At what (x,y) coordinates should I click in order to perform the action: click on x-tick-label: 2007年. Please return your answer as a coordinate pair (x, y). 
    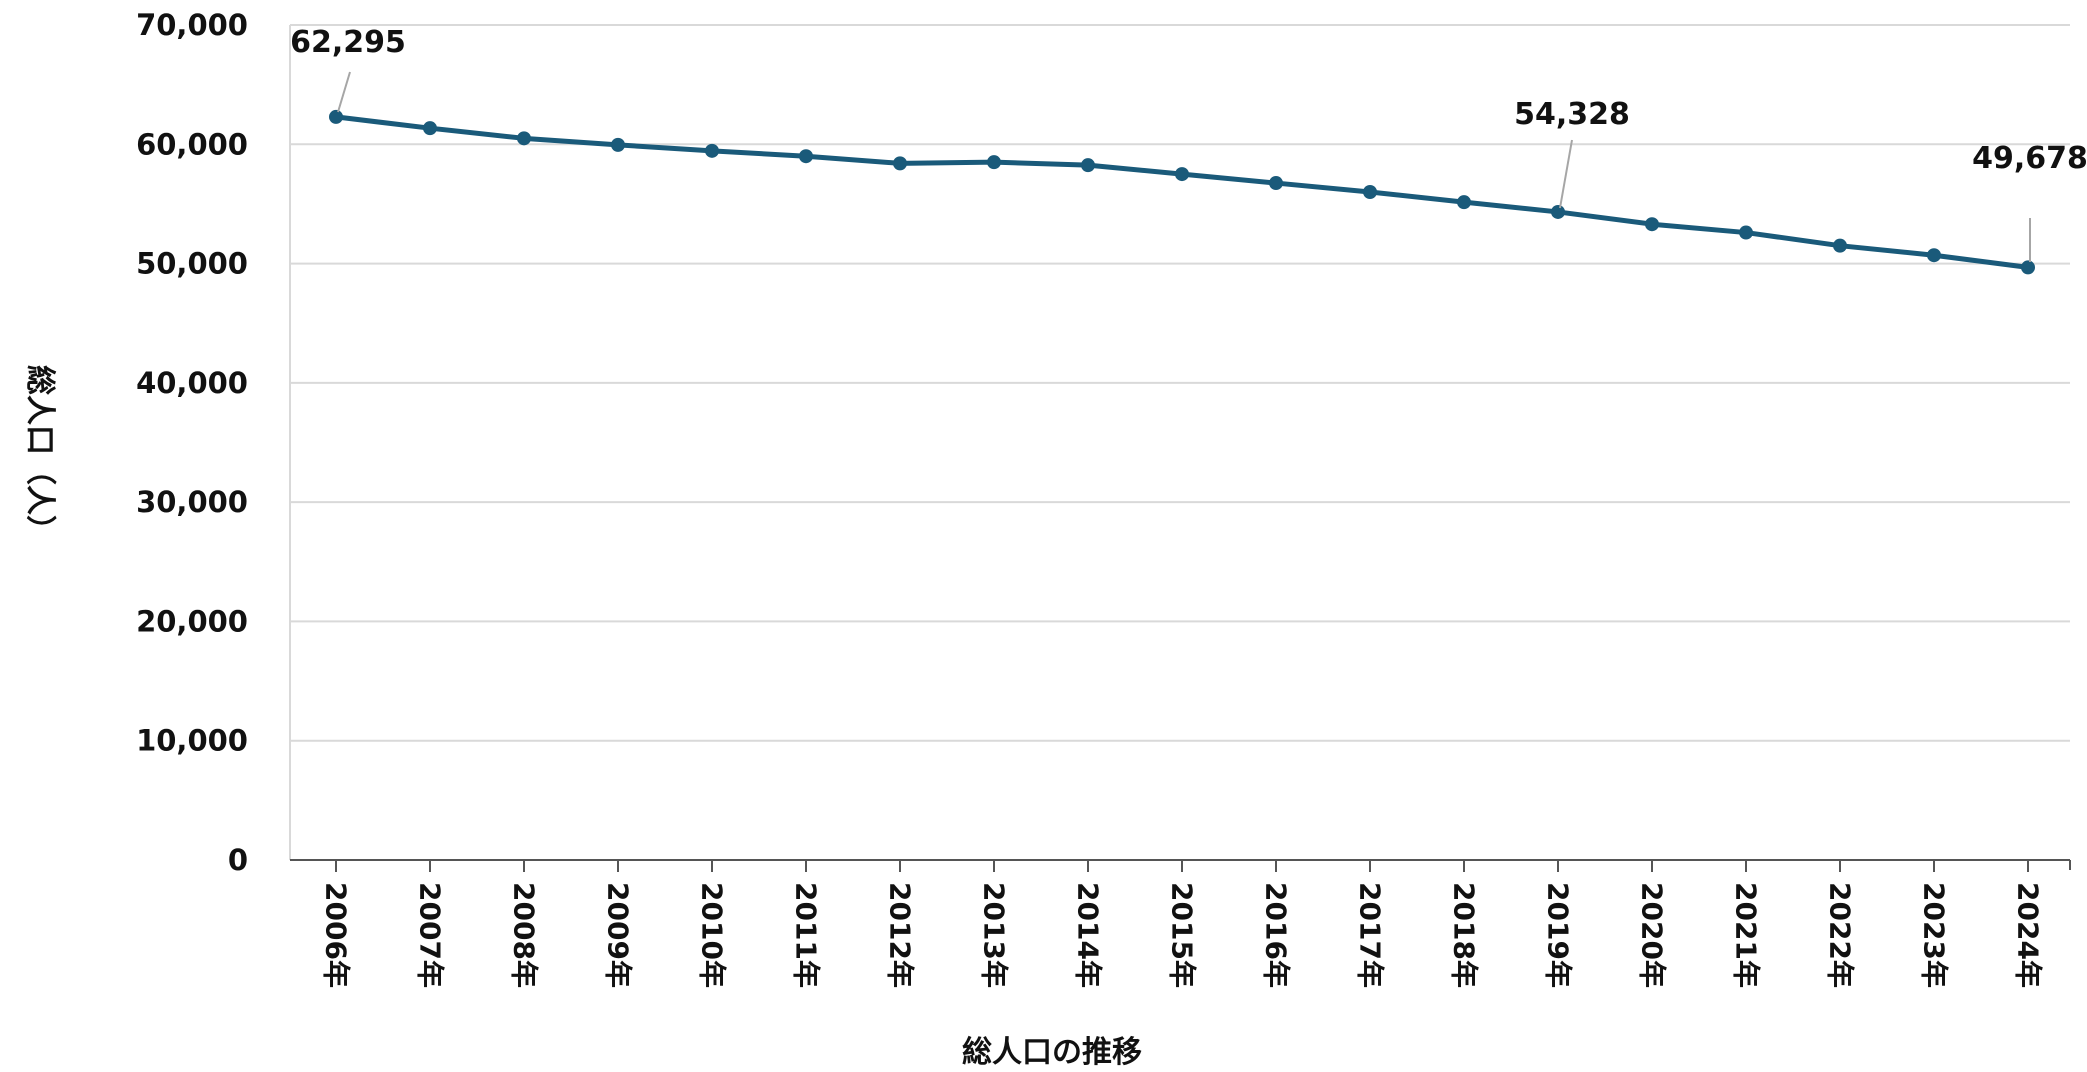
    Looking at the image, I should click on (430, 935).